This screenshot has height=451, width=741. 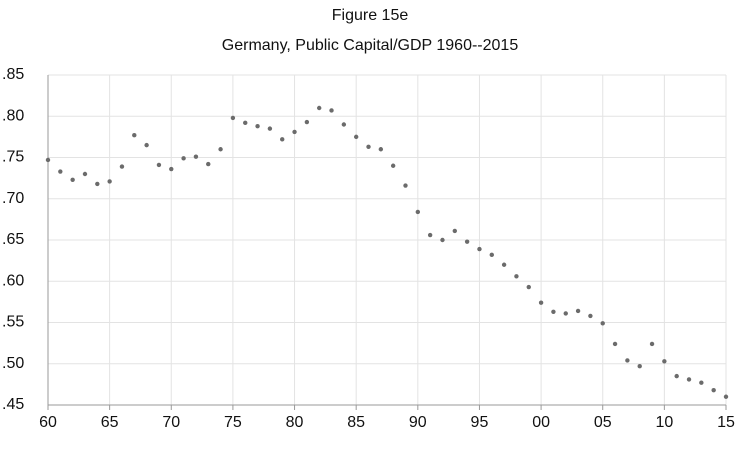 What do you see at coordinates (370, 45) in the screenshot?
I see `chart-subtitle: Germany, Public Capital/GDP 1960--2015` at bounding box center [370, 45].